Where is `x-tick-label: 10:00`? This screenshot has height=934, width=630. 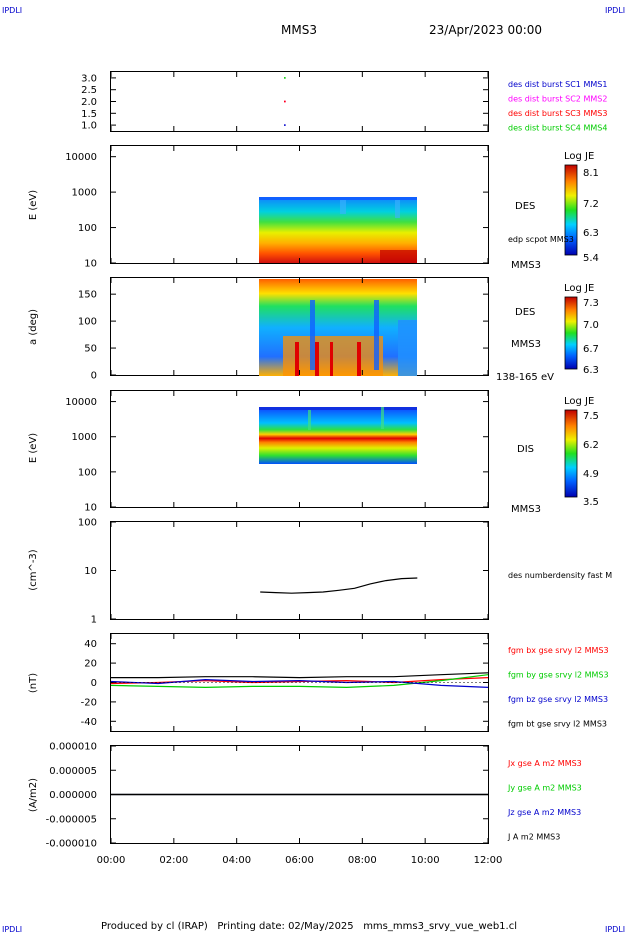
x-tick-label: 10:00 is located at coordinates (425, 860).